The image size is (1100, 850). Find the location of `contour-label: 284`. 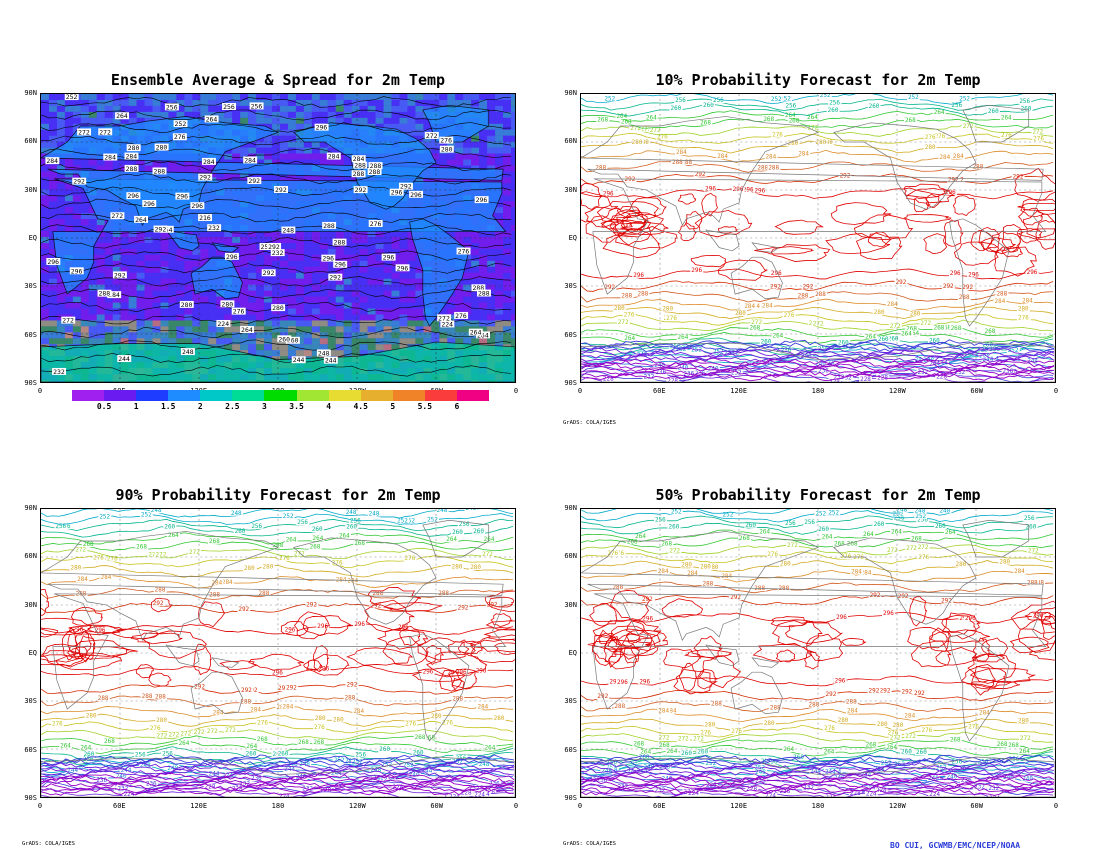

contour-label: 284 is located at coordinates (771, 157).